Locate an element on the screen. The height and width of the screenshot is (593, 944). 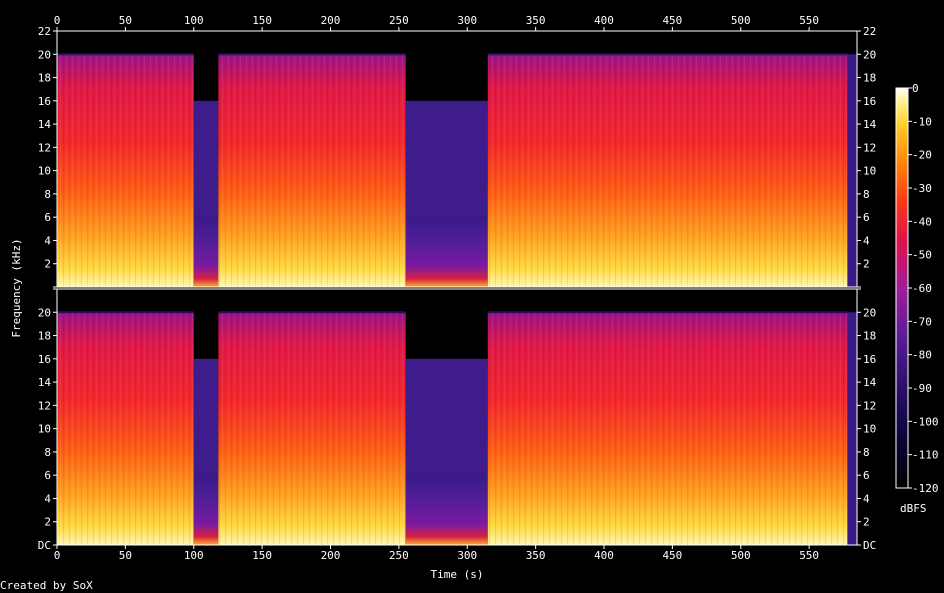
colorbar-tick-label: -30 is located at coordinates (922, 188).